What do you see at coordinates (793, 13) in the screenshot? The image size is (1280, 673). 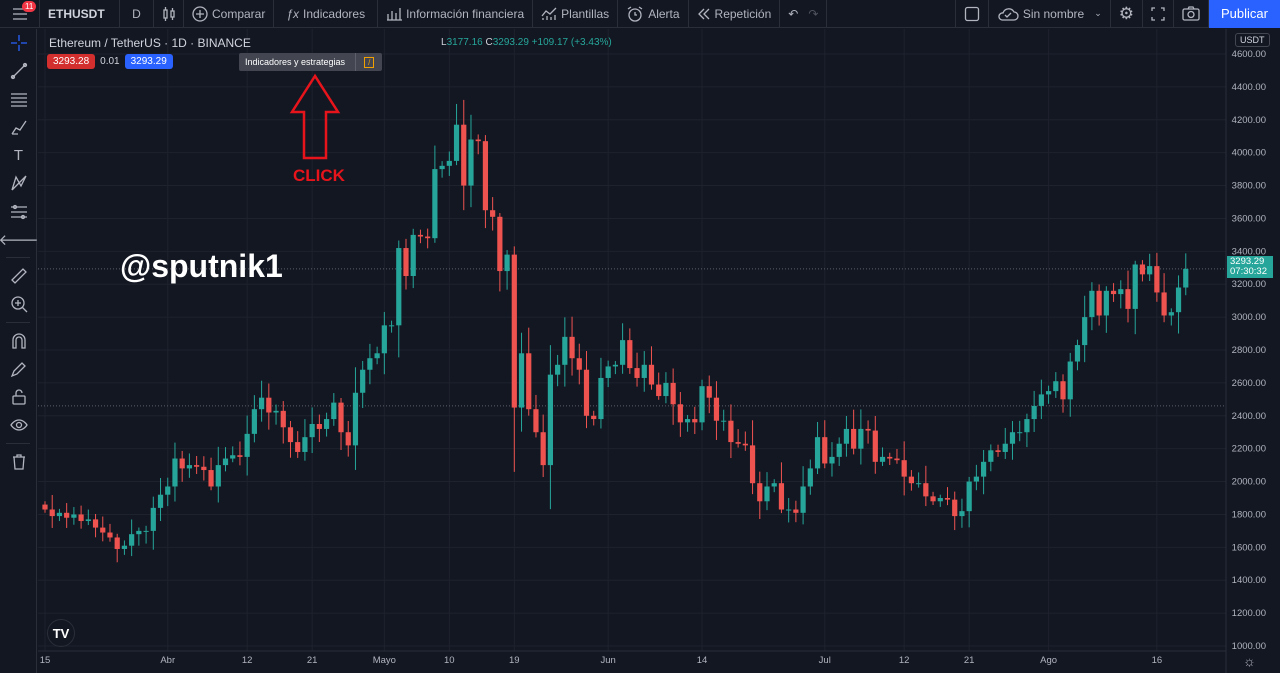 I see `undo-icon: ↶` at bounding box center [793, 13].